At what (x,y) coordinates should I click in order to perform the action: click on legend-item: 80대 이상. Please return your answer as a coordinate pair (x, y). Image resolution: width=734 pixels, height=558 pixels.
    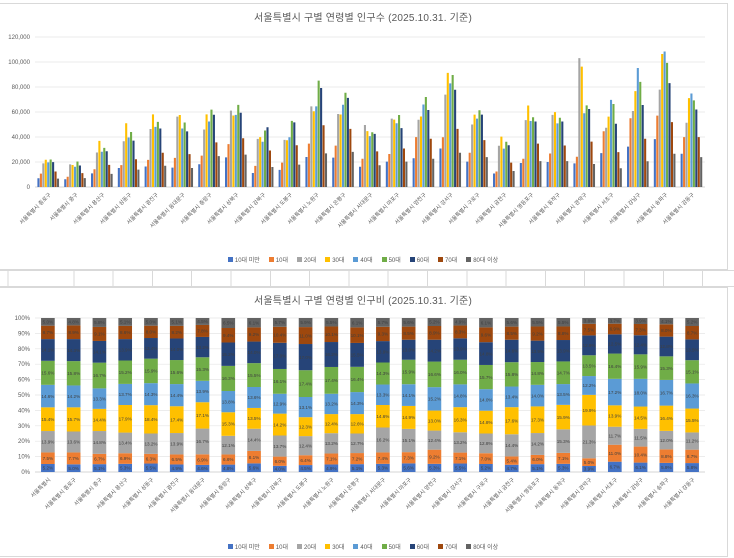
    Looking at the image, I should click on (482, 546).